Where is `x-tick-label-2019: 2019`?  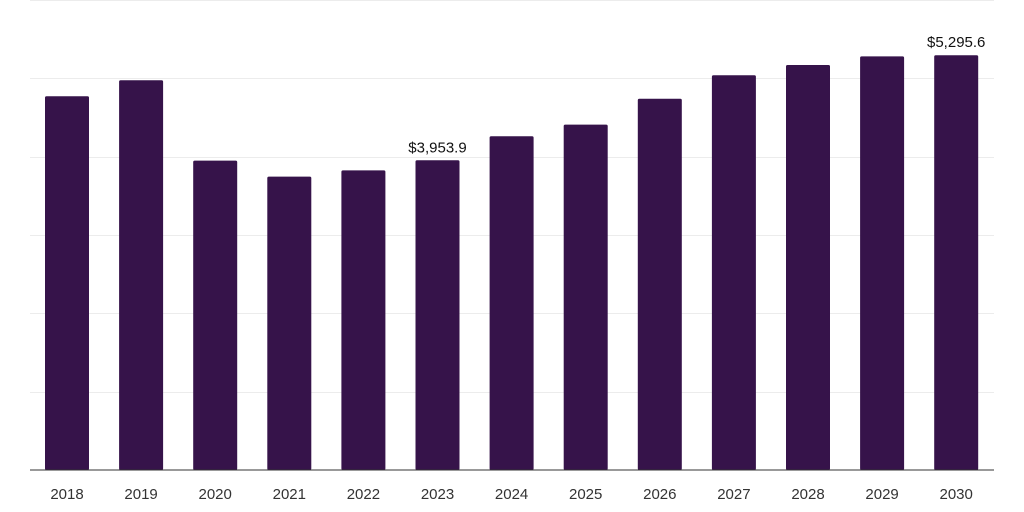 x-tick-label-2019: 2019 is located at coordinates (140, 494).